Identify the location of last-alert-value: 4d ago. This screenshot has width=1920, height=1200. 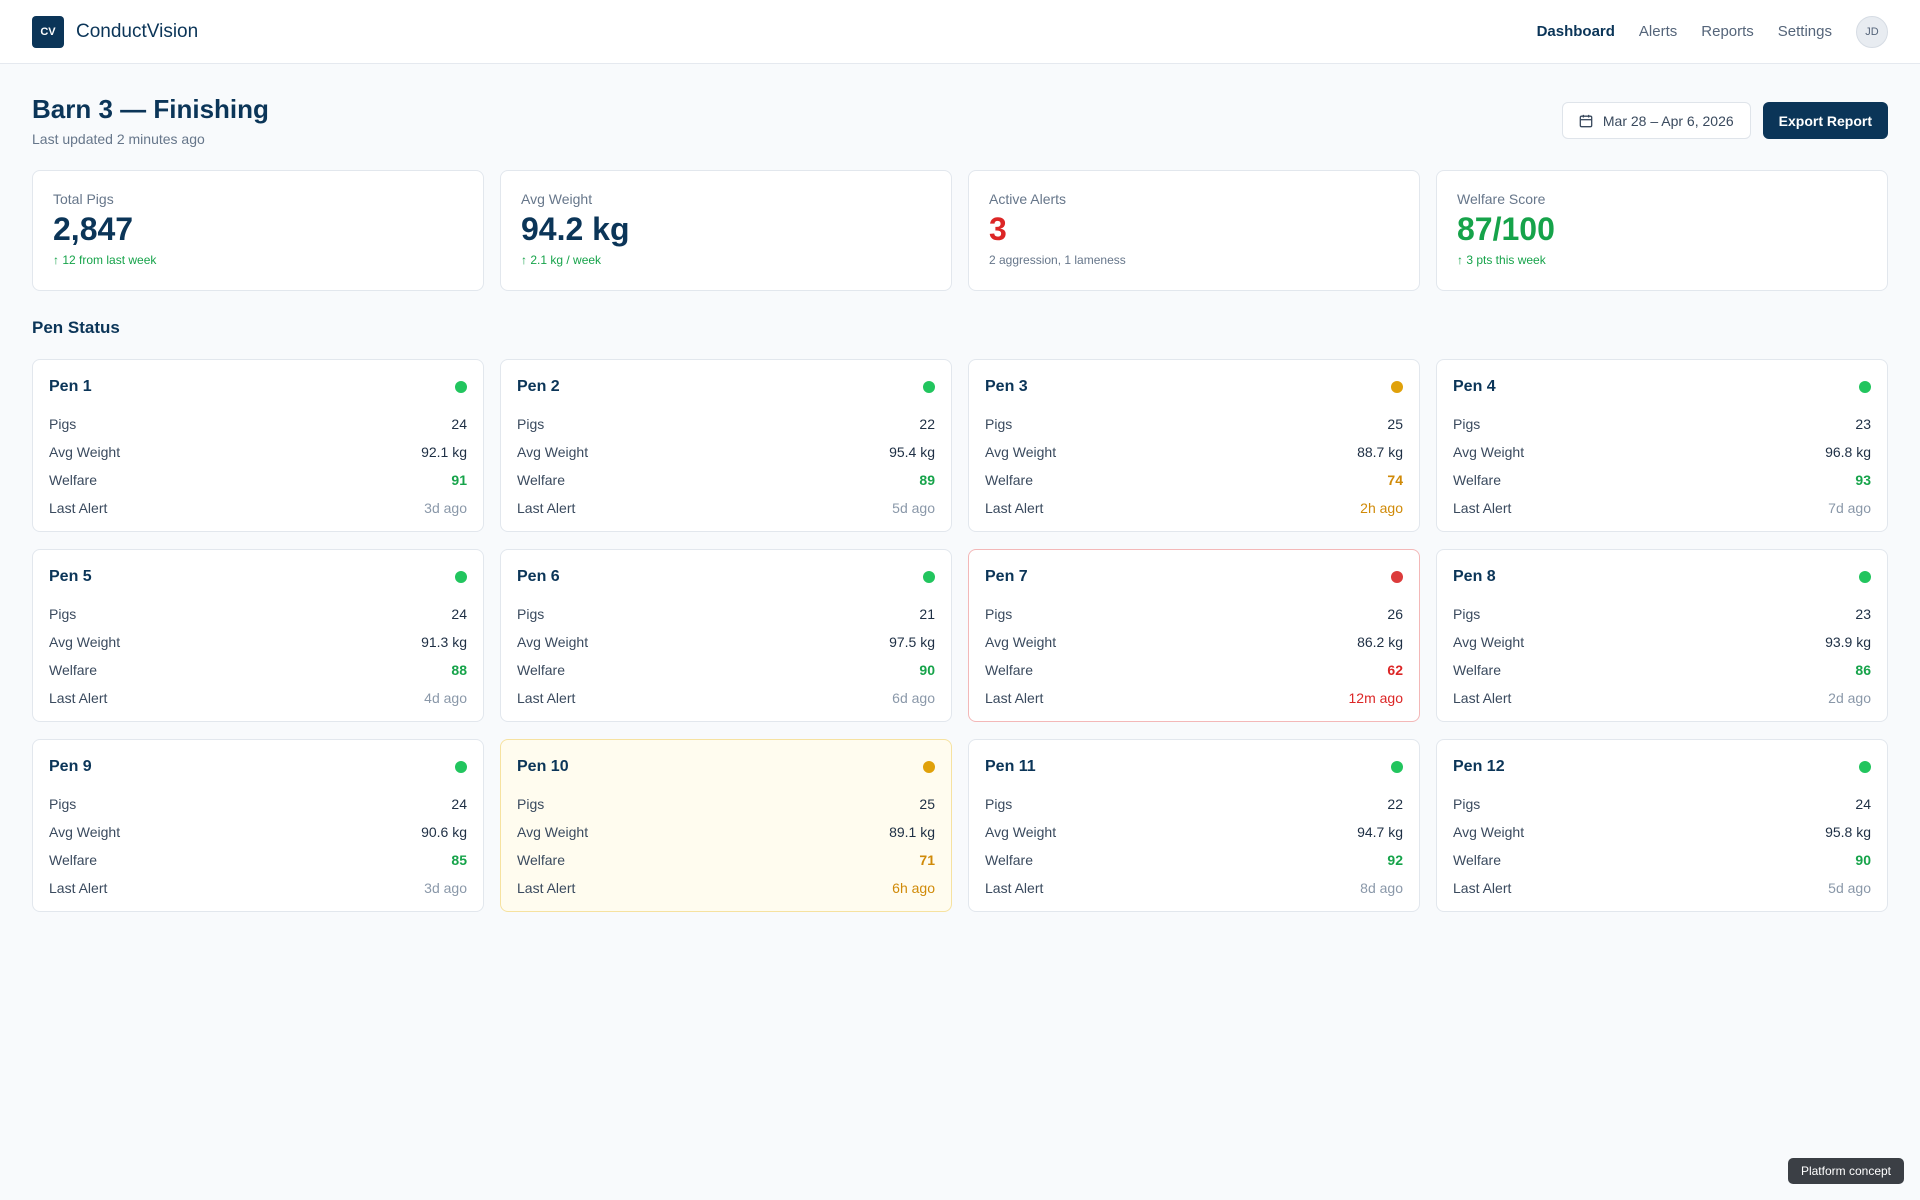
(445, 698).